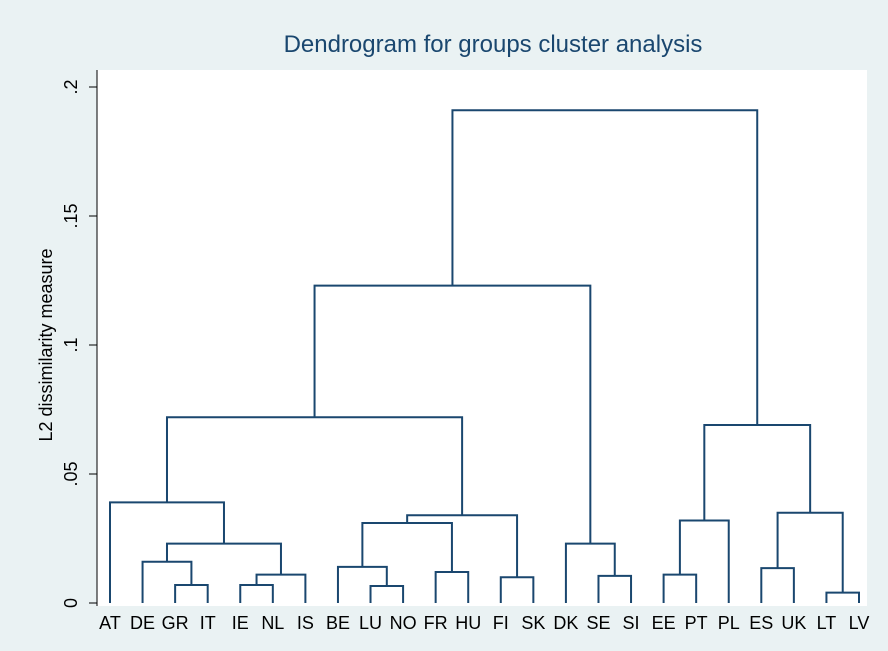  Describe the element at coordinates (827, 623) in the screenshot. I see `leaf-label: LT` at that location.